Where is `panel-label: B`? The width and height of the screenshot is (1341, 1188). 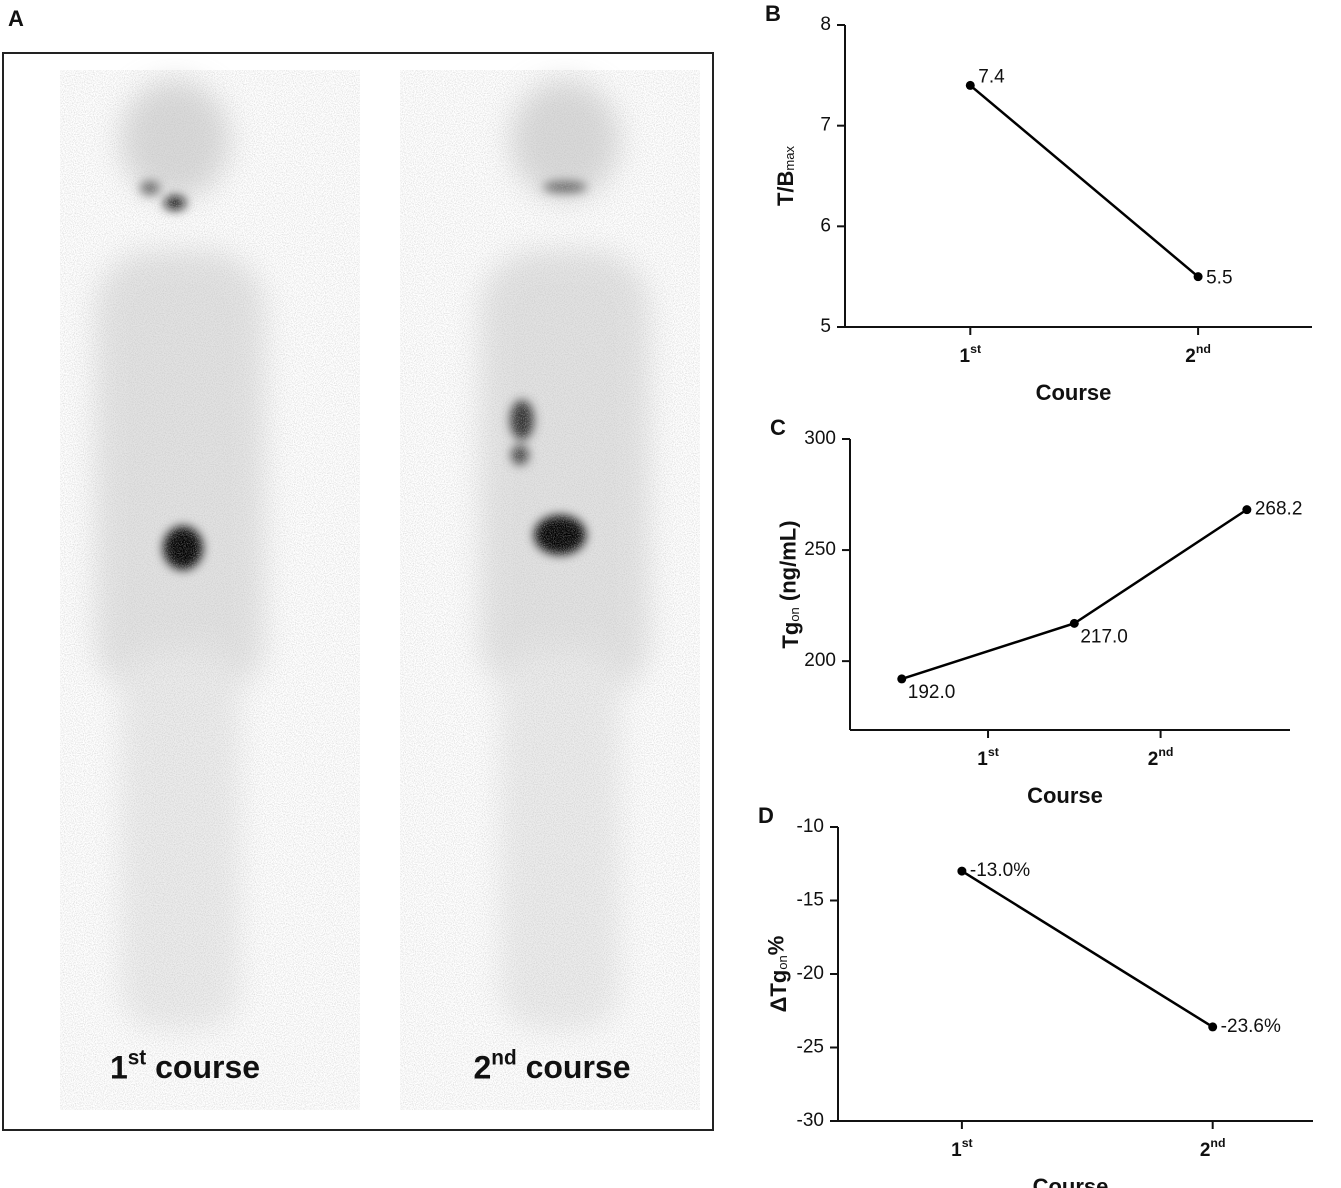 panel-label: B is located at coordinates (773, 13).